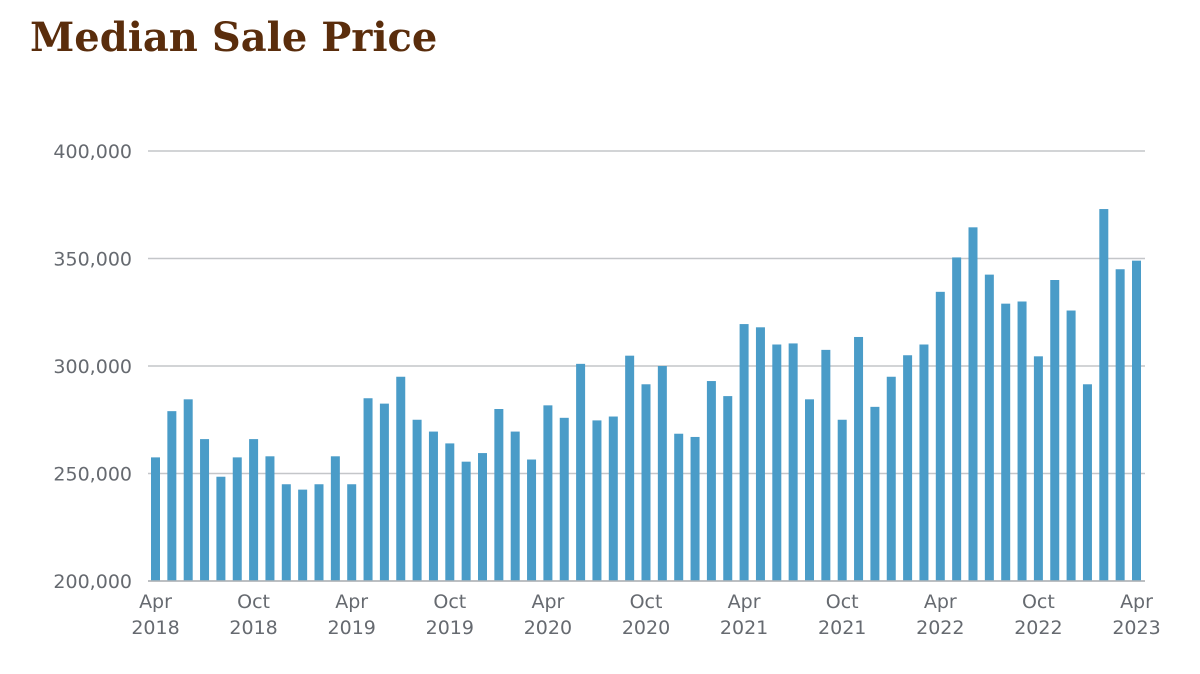  Describe the element at coordinates (809, 490) in the screenshot. I see `bar: Aug 2021` at that location.